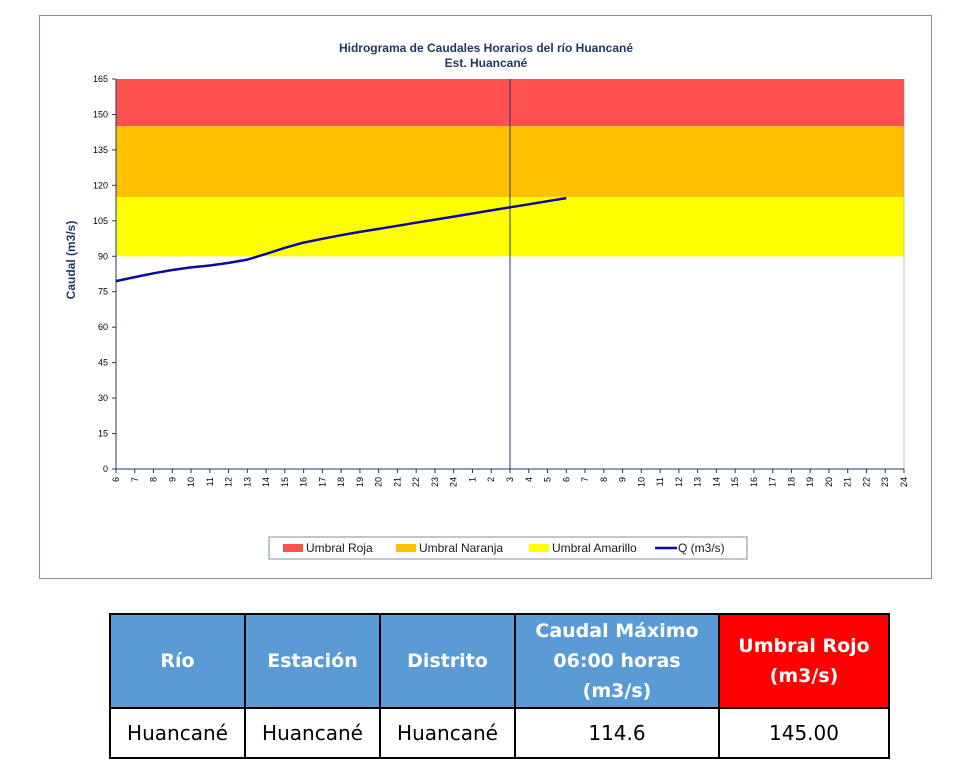 The width and height of the screenshot is (956, 776). What do you see at coordinates (529, 479) in the screenshot?
I see `x-tick-label: 4` at bounding box center [529, 479].